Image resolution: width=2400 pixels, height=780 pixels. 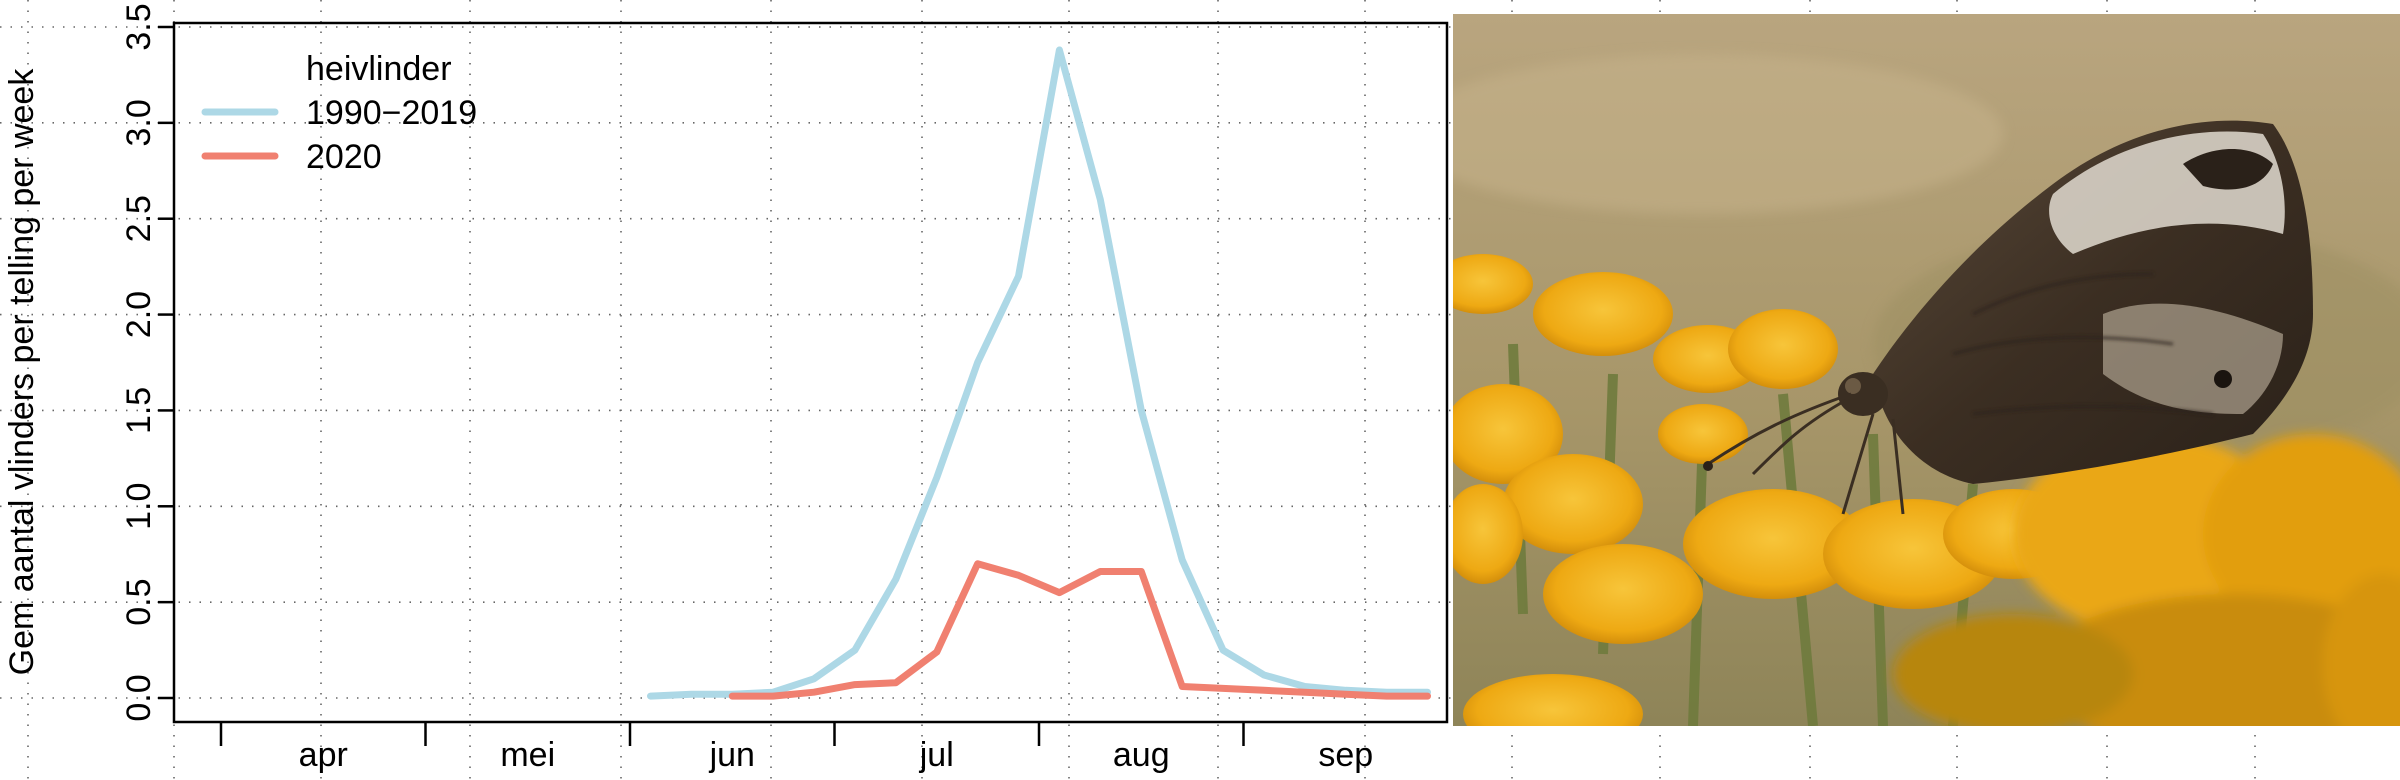 What do you see at coordinates (732, 755) in the screenshot?
I see `x-month-label-jun: jun` at bounding box center [732, 755].